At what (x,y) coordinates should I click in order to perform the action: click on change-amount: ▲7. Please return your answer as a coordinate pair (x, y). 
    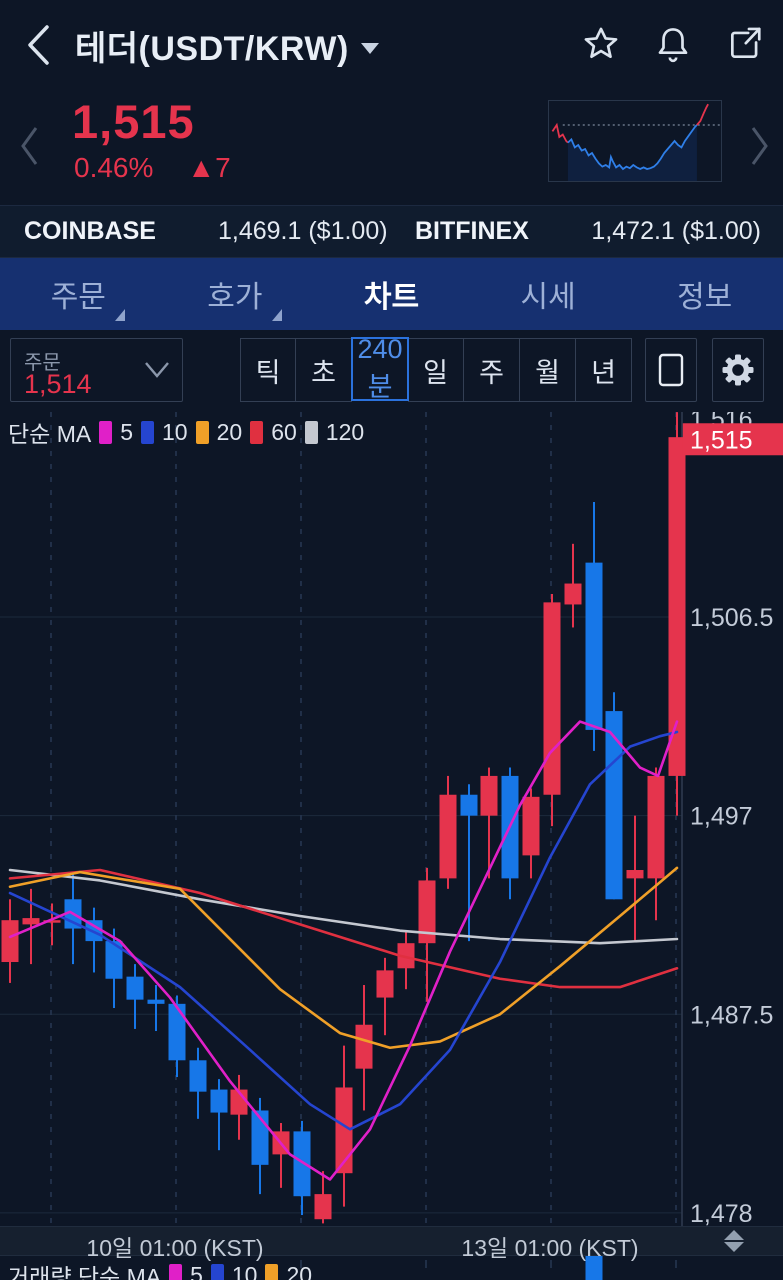
    Looking at the image, I should click on (209, 167).